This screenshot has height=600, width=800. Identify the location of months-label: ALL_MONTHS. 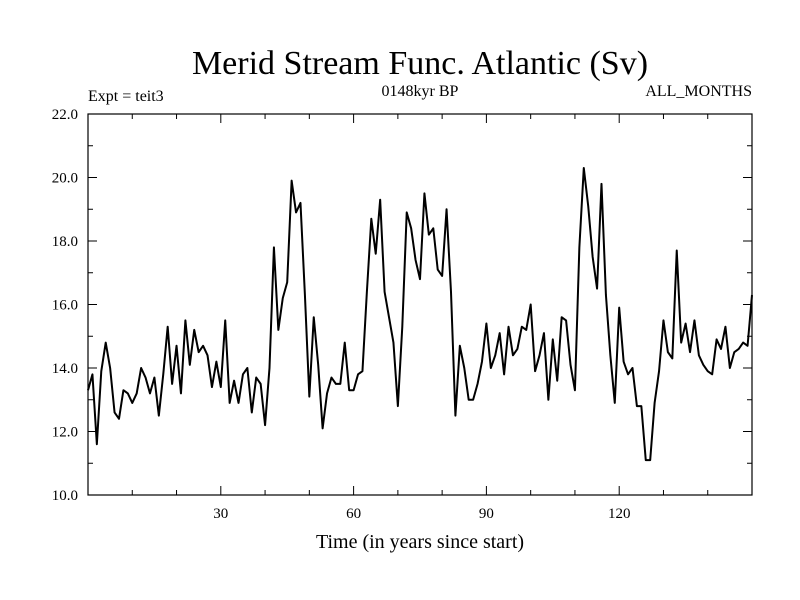
(698, 91).